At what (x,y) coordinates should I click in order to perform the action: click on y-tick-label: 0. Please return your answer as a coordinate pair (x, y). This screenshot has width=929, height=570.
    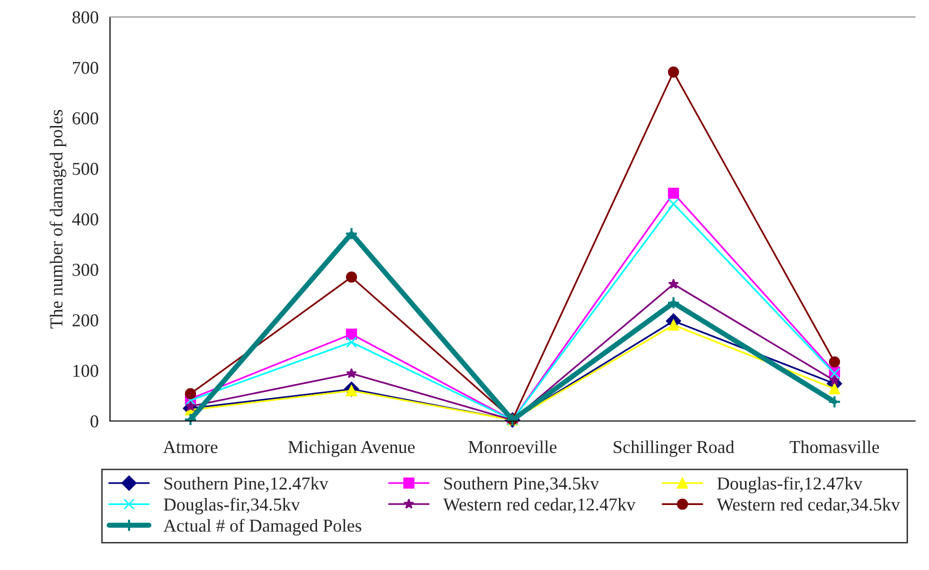
    Looking at the image, I should click on (94, 421).